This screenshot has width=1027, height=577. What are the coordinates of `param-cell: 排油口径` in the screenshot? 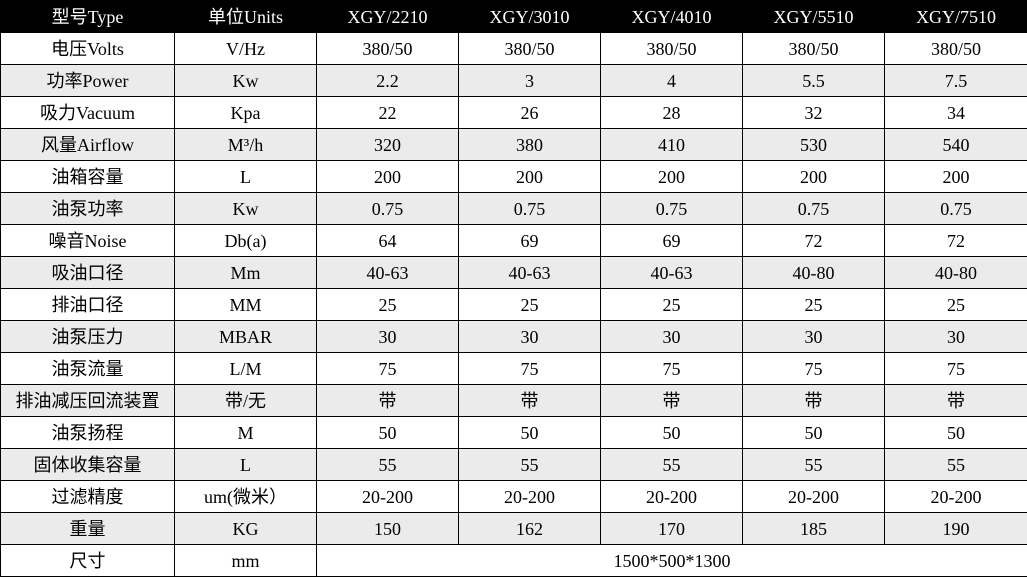 It's located at (88, 305).